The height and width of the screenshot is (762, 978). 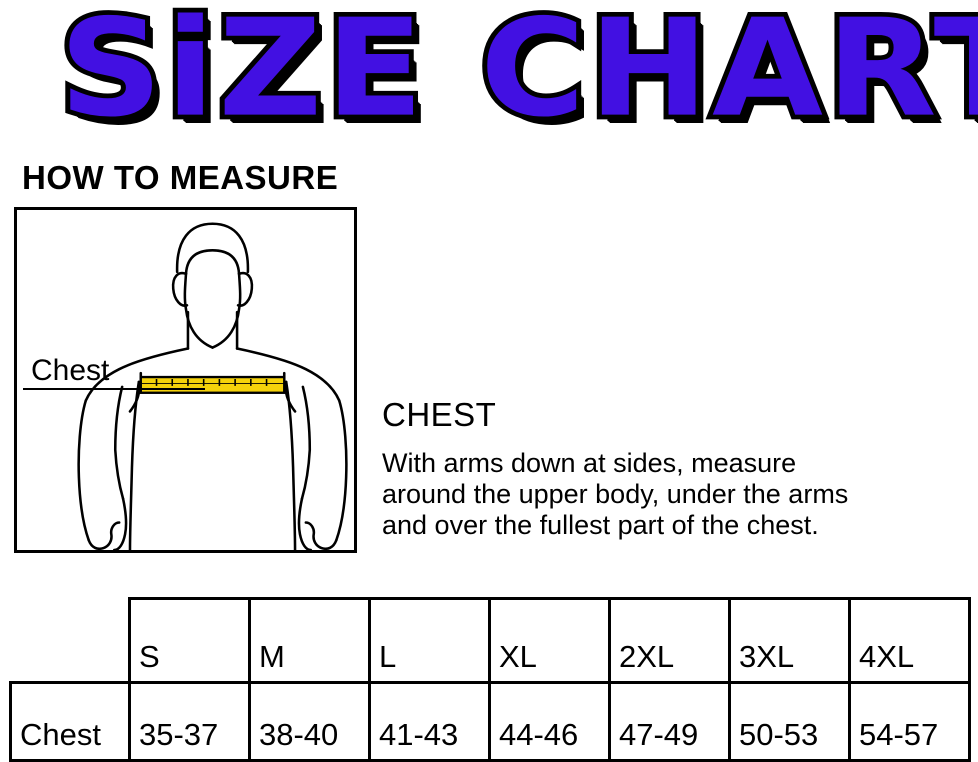 What do you see at coordinates (600, 525) in the screenshot?
I see `chest-description-line: and over the fullest part of the chest.` at bounding box center [600, 525].